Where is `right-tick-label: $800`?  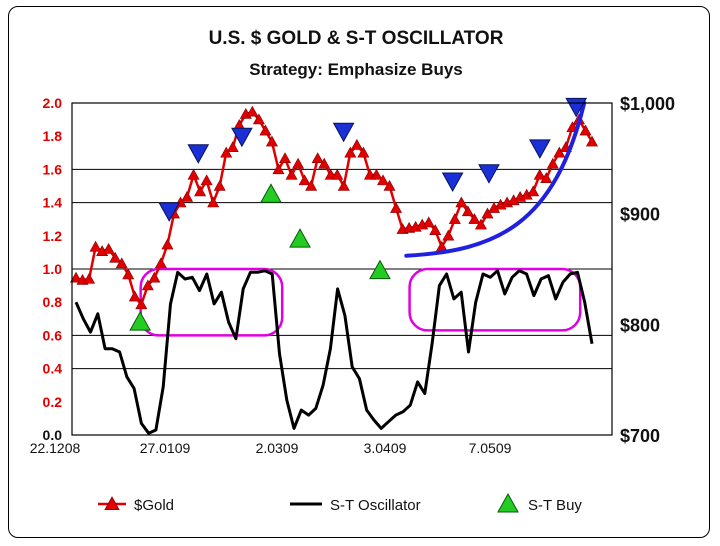
right-tick-label: $800 is located at coordinates (640, 325).